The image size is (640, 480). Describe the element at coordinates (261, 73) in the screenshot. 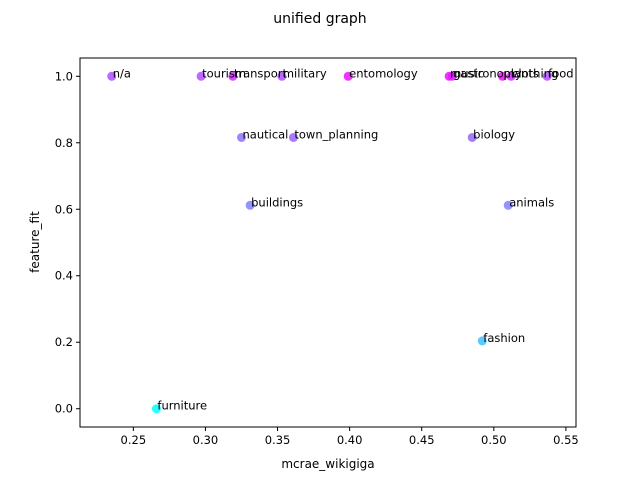

I see `point-label: transport` at that location.